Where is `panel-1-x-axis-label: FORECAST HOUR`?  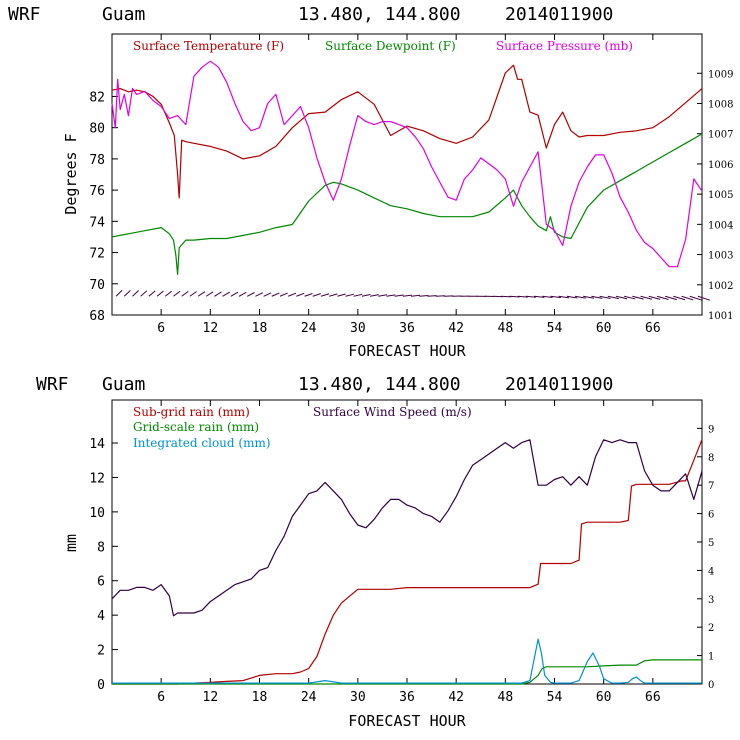
panel-1-x-axis-label: FORECAST HOUR is located at coordinates (407, 351).